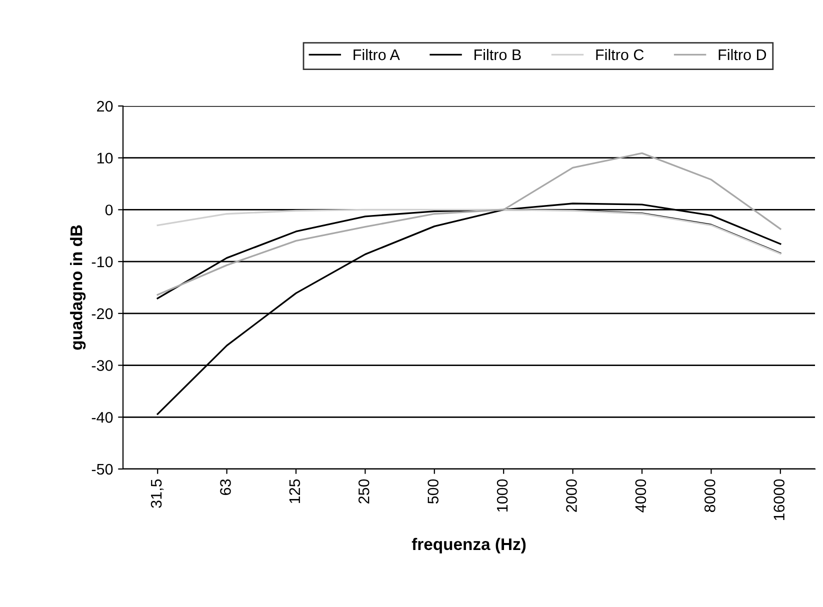  I want to click on y-axis-title: guadagno in dB, so click(78, 287).